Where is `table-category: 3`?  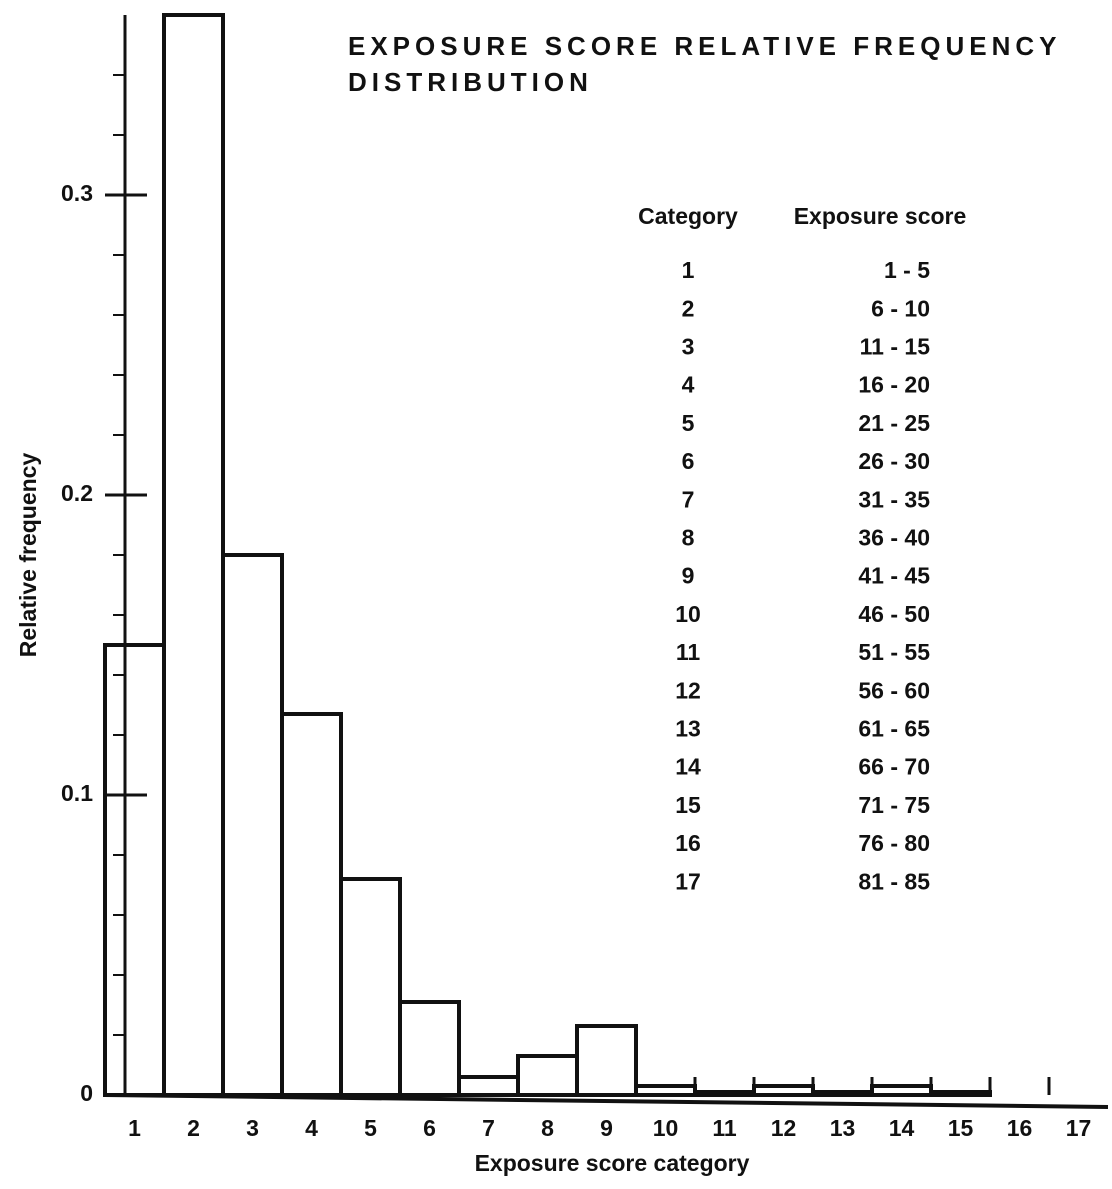
table-category: 3 is located at coordinates (688, 346).